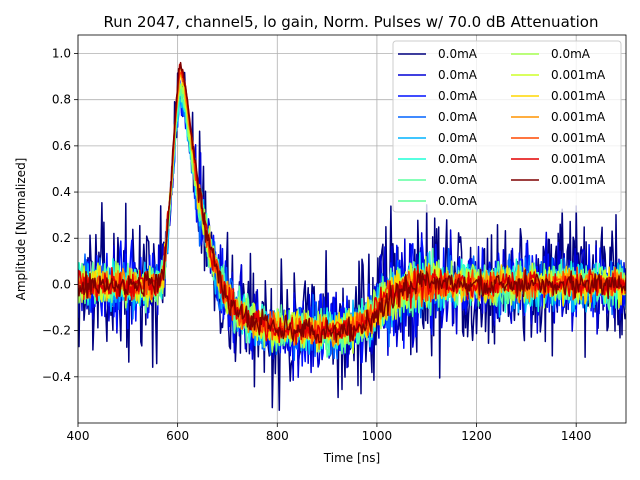  I want to click on y-axis-label: Amplitude [Normalized], so click(21, 229).